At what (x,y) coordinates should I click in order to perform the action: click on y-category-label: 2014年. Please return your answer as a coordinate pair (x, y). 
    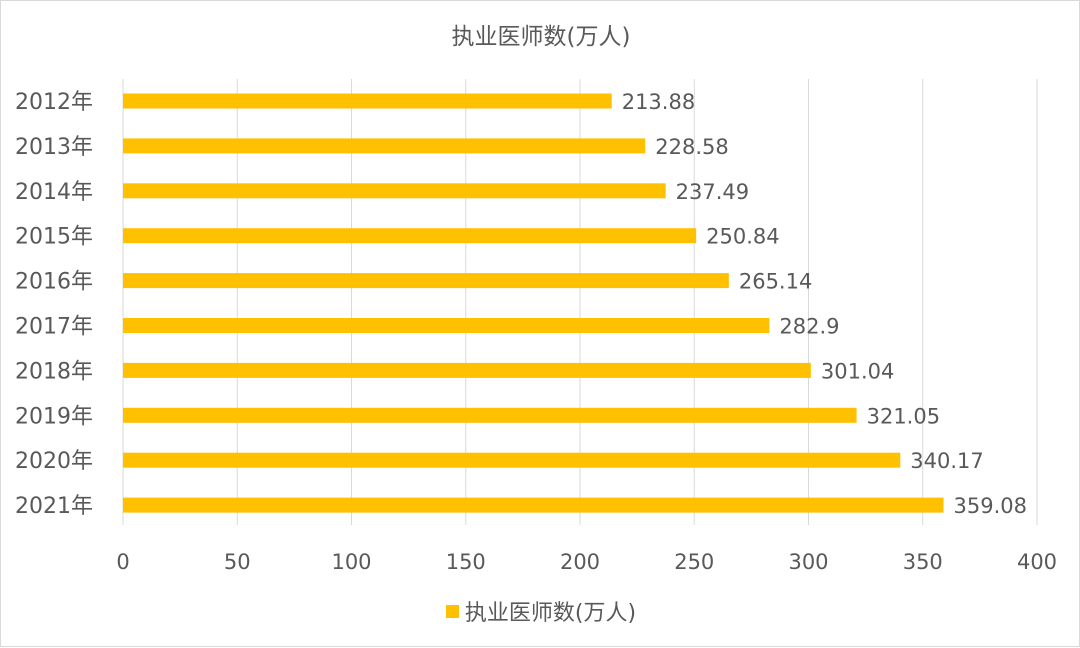
    Looking at the image, I should click on (54, 192).